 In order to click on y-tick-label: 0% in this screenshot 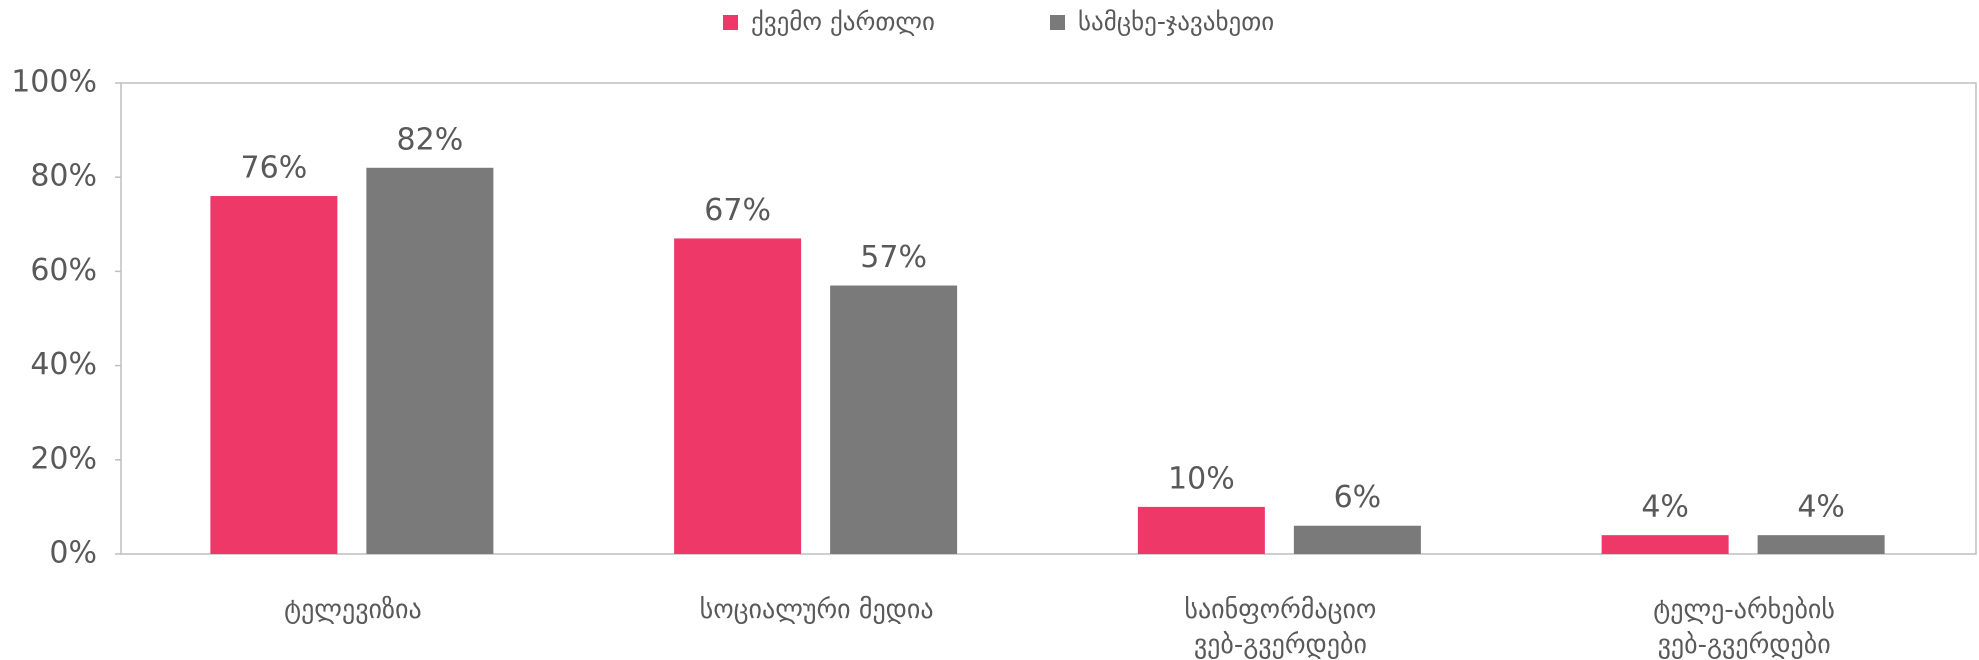, I will do `click(73, 553)`.